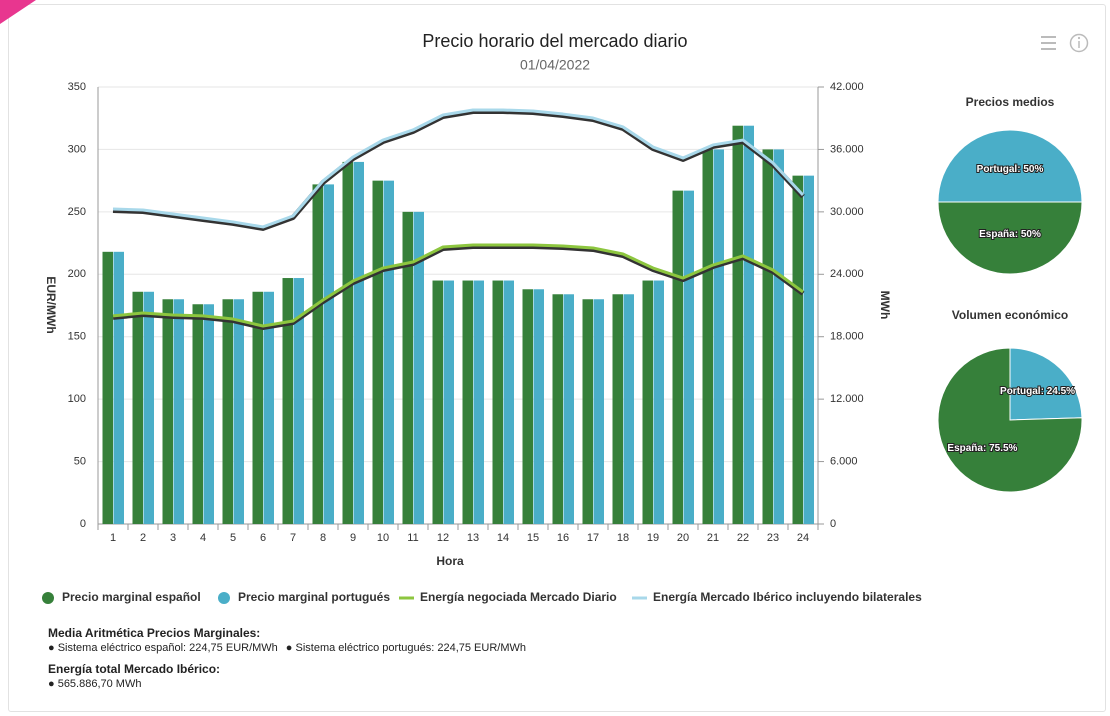  Describe the element at coordinates (450, 561) in the screenshot. I see `x-axis-title: Hora` at that location.